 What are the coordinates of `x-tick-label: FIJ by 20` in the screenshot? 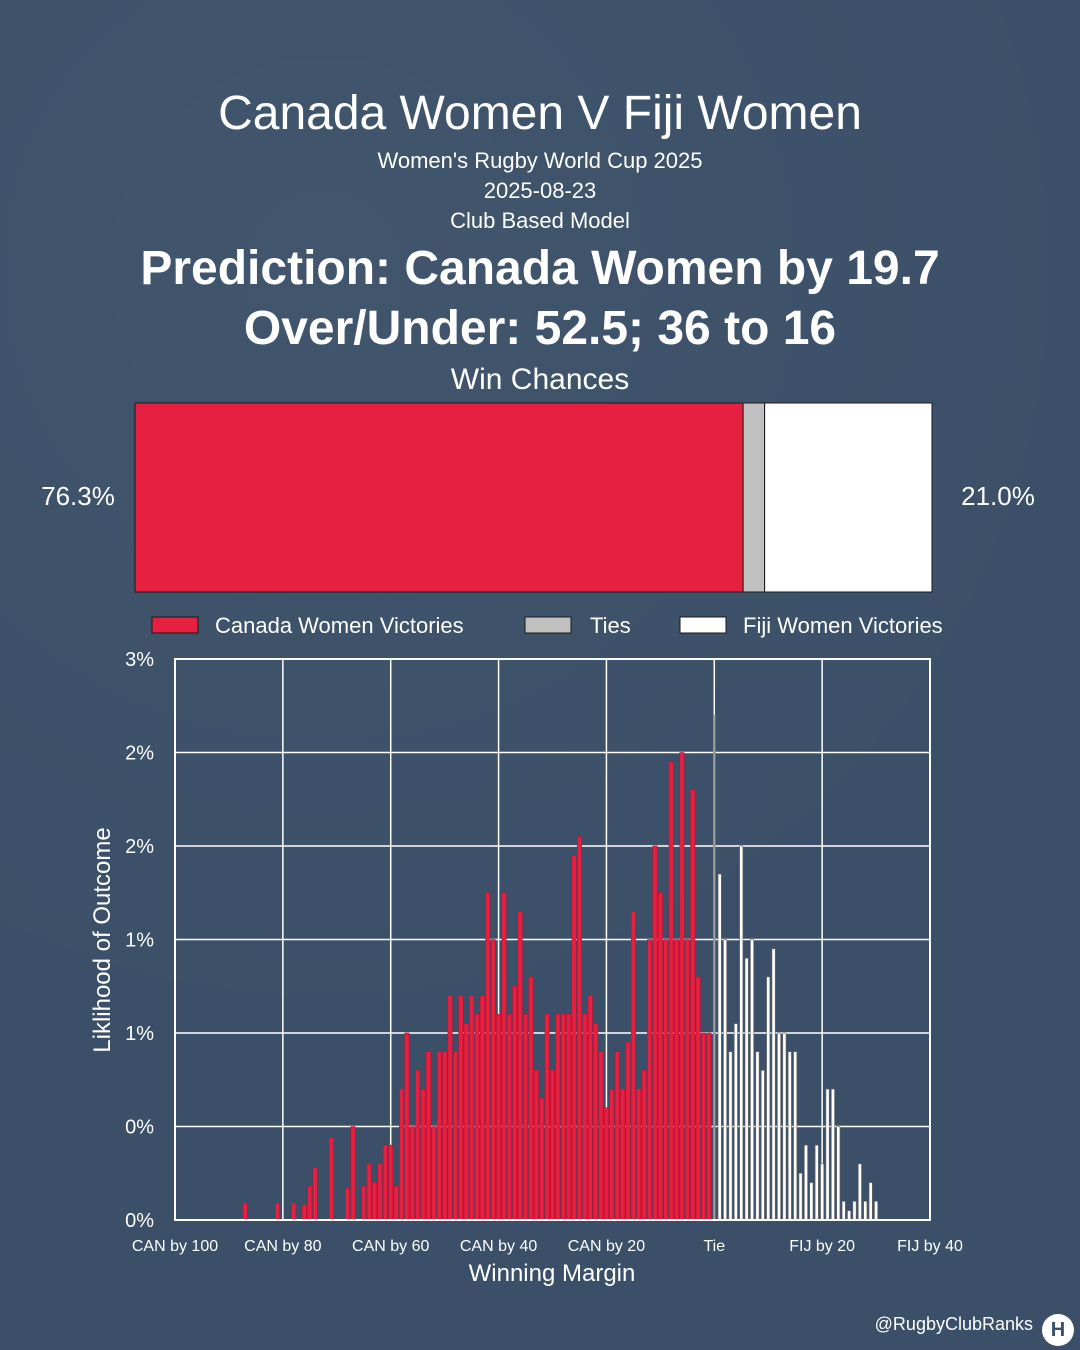 It's located at (822, 1246).